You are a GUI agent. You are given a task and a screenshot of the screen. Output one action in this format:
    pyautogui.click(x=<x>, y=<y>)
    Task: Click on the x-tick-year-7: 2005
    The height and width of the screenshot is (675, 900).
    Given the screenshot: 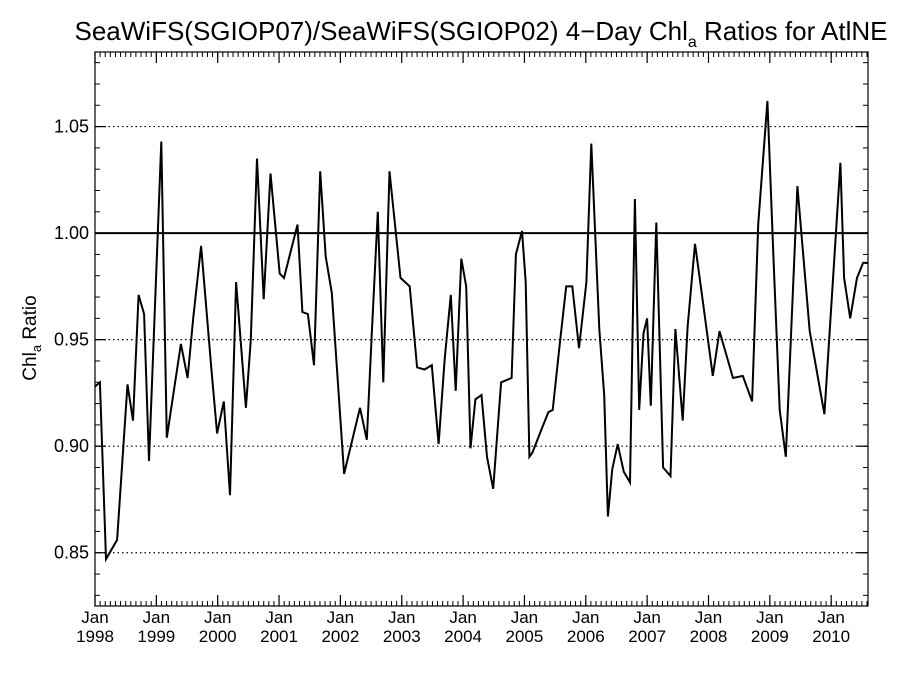 What is the action you would take?
    pyautogui.click(x=525, y=636)
    